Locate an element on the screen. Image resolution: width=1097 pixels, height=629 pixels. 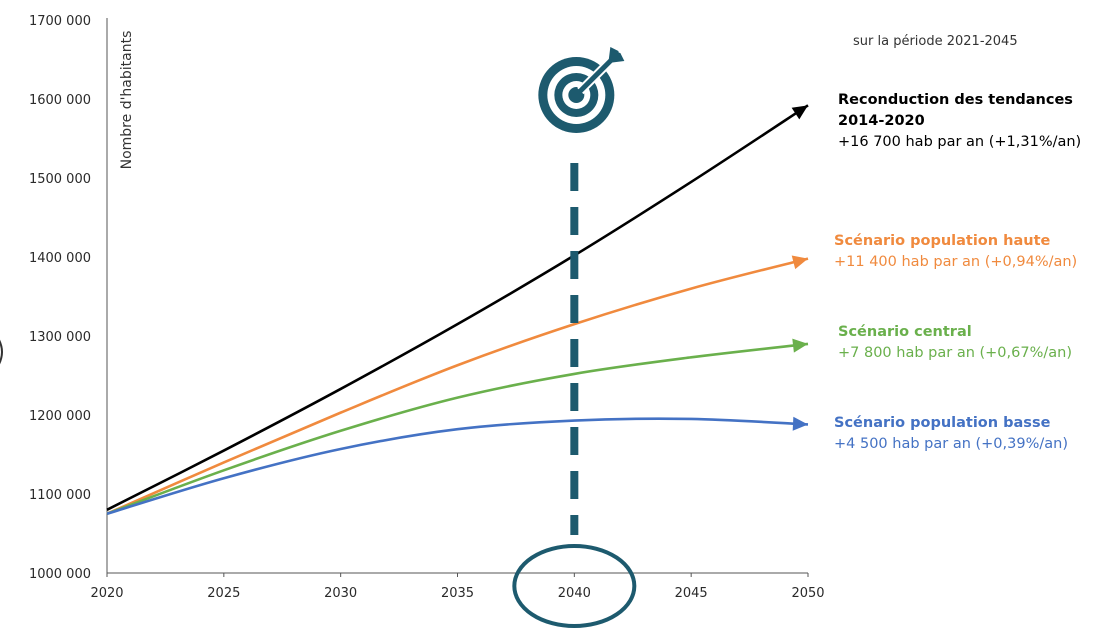
y-tick-label: 1600 000 is located at coordinates (60, 100).